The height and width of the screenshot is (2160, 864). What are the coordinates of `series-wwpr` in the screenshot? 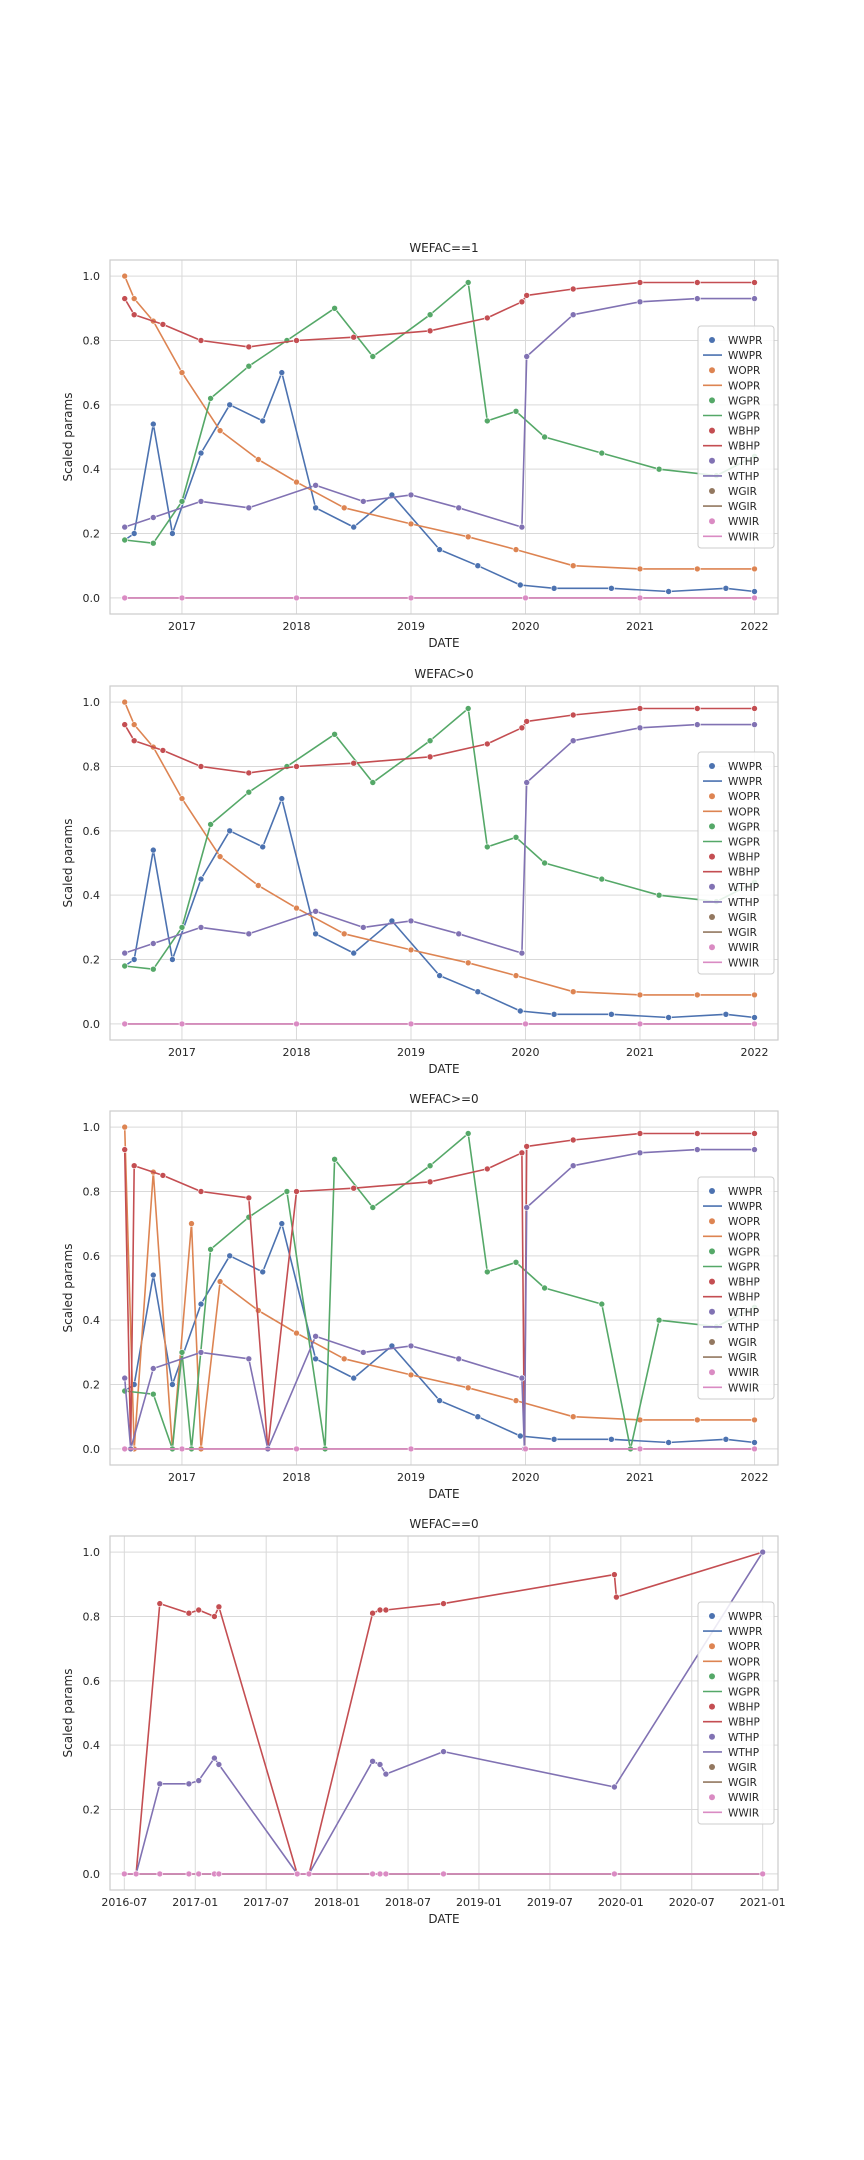 It's located at (439, 482).